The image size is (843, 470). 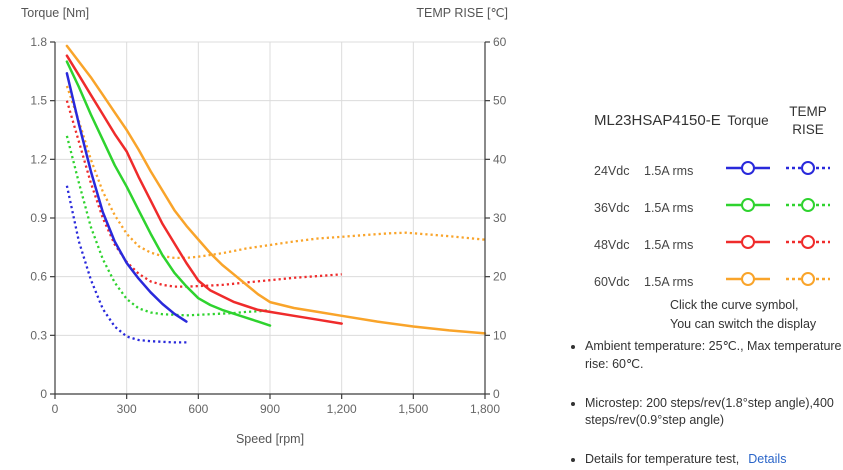 I want to click on legend-label-48vdc: 48Vdc 1.5A rms, so click(x=654, y=245).